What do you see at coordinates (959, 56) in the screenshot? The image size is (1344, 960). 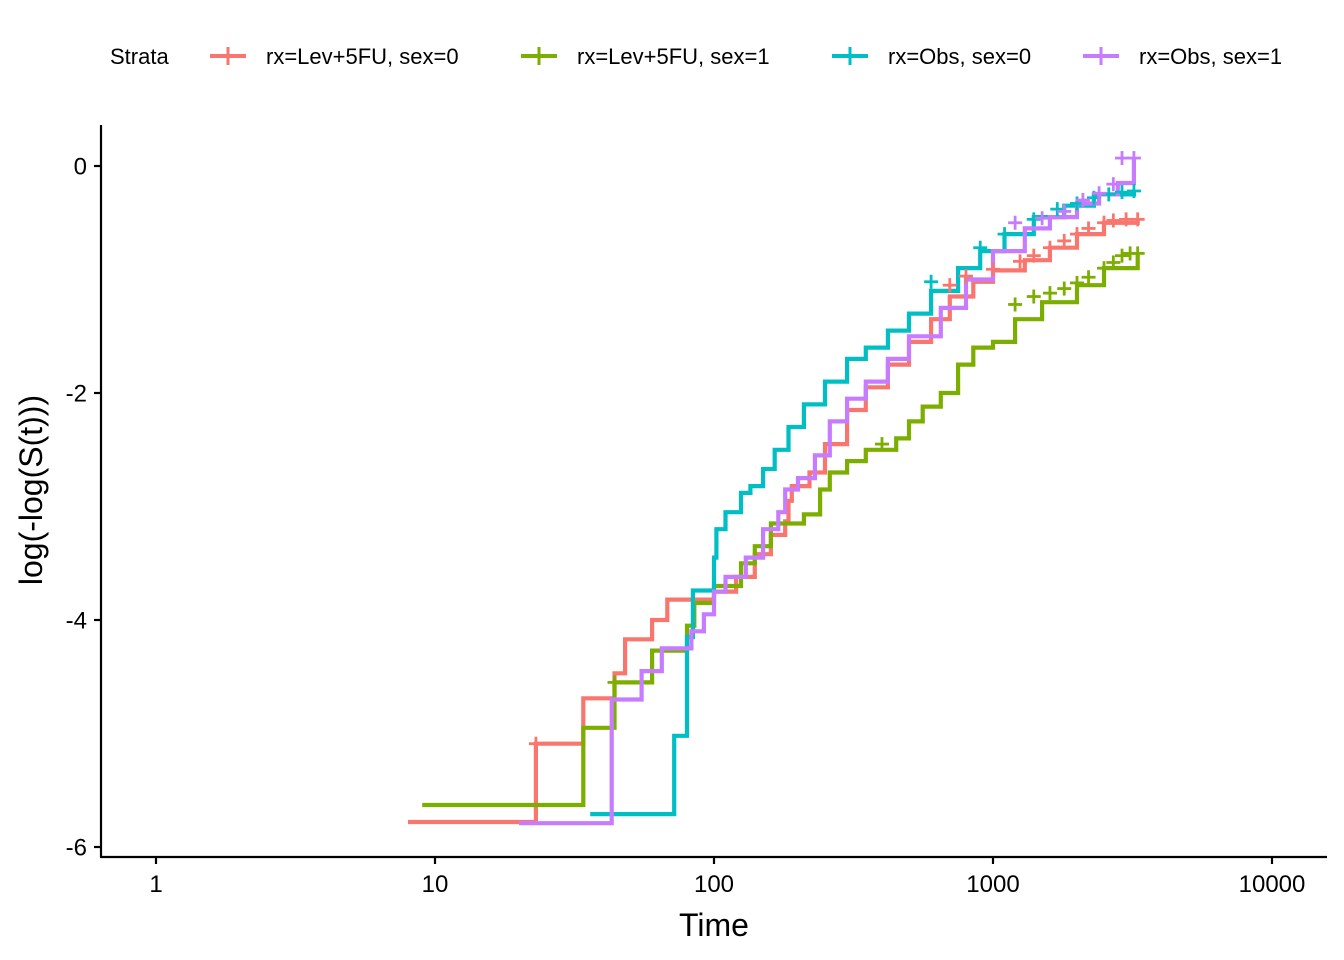 I see `legend-label: rx=Obs, sex=0` at bounding box center [959, 56].